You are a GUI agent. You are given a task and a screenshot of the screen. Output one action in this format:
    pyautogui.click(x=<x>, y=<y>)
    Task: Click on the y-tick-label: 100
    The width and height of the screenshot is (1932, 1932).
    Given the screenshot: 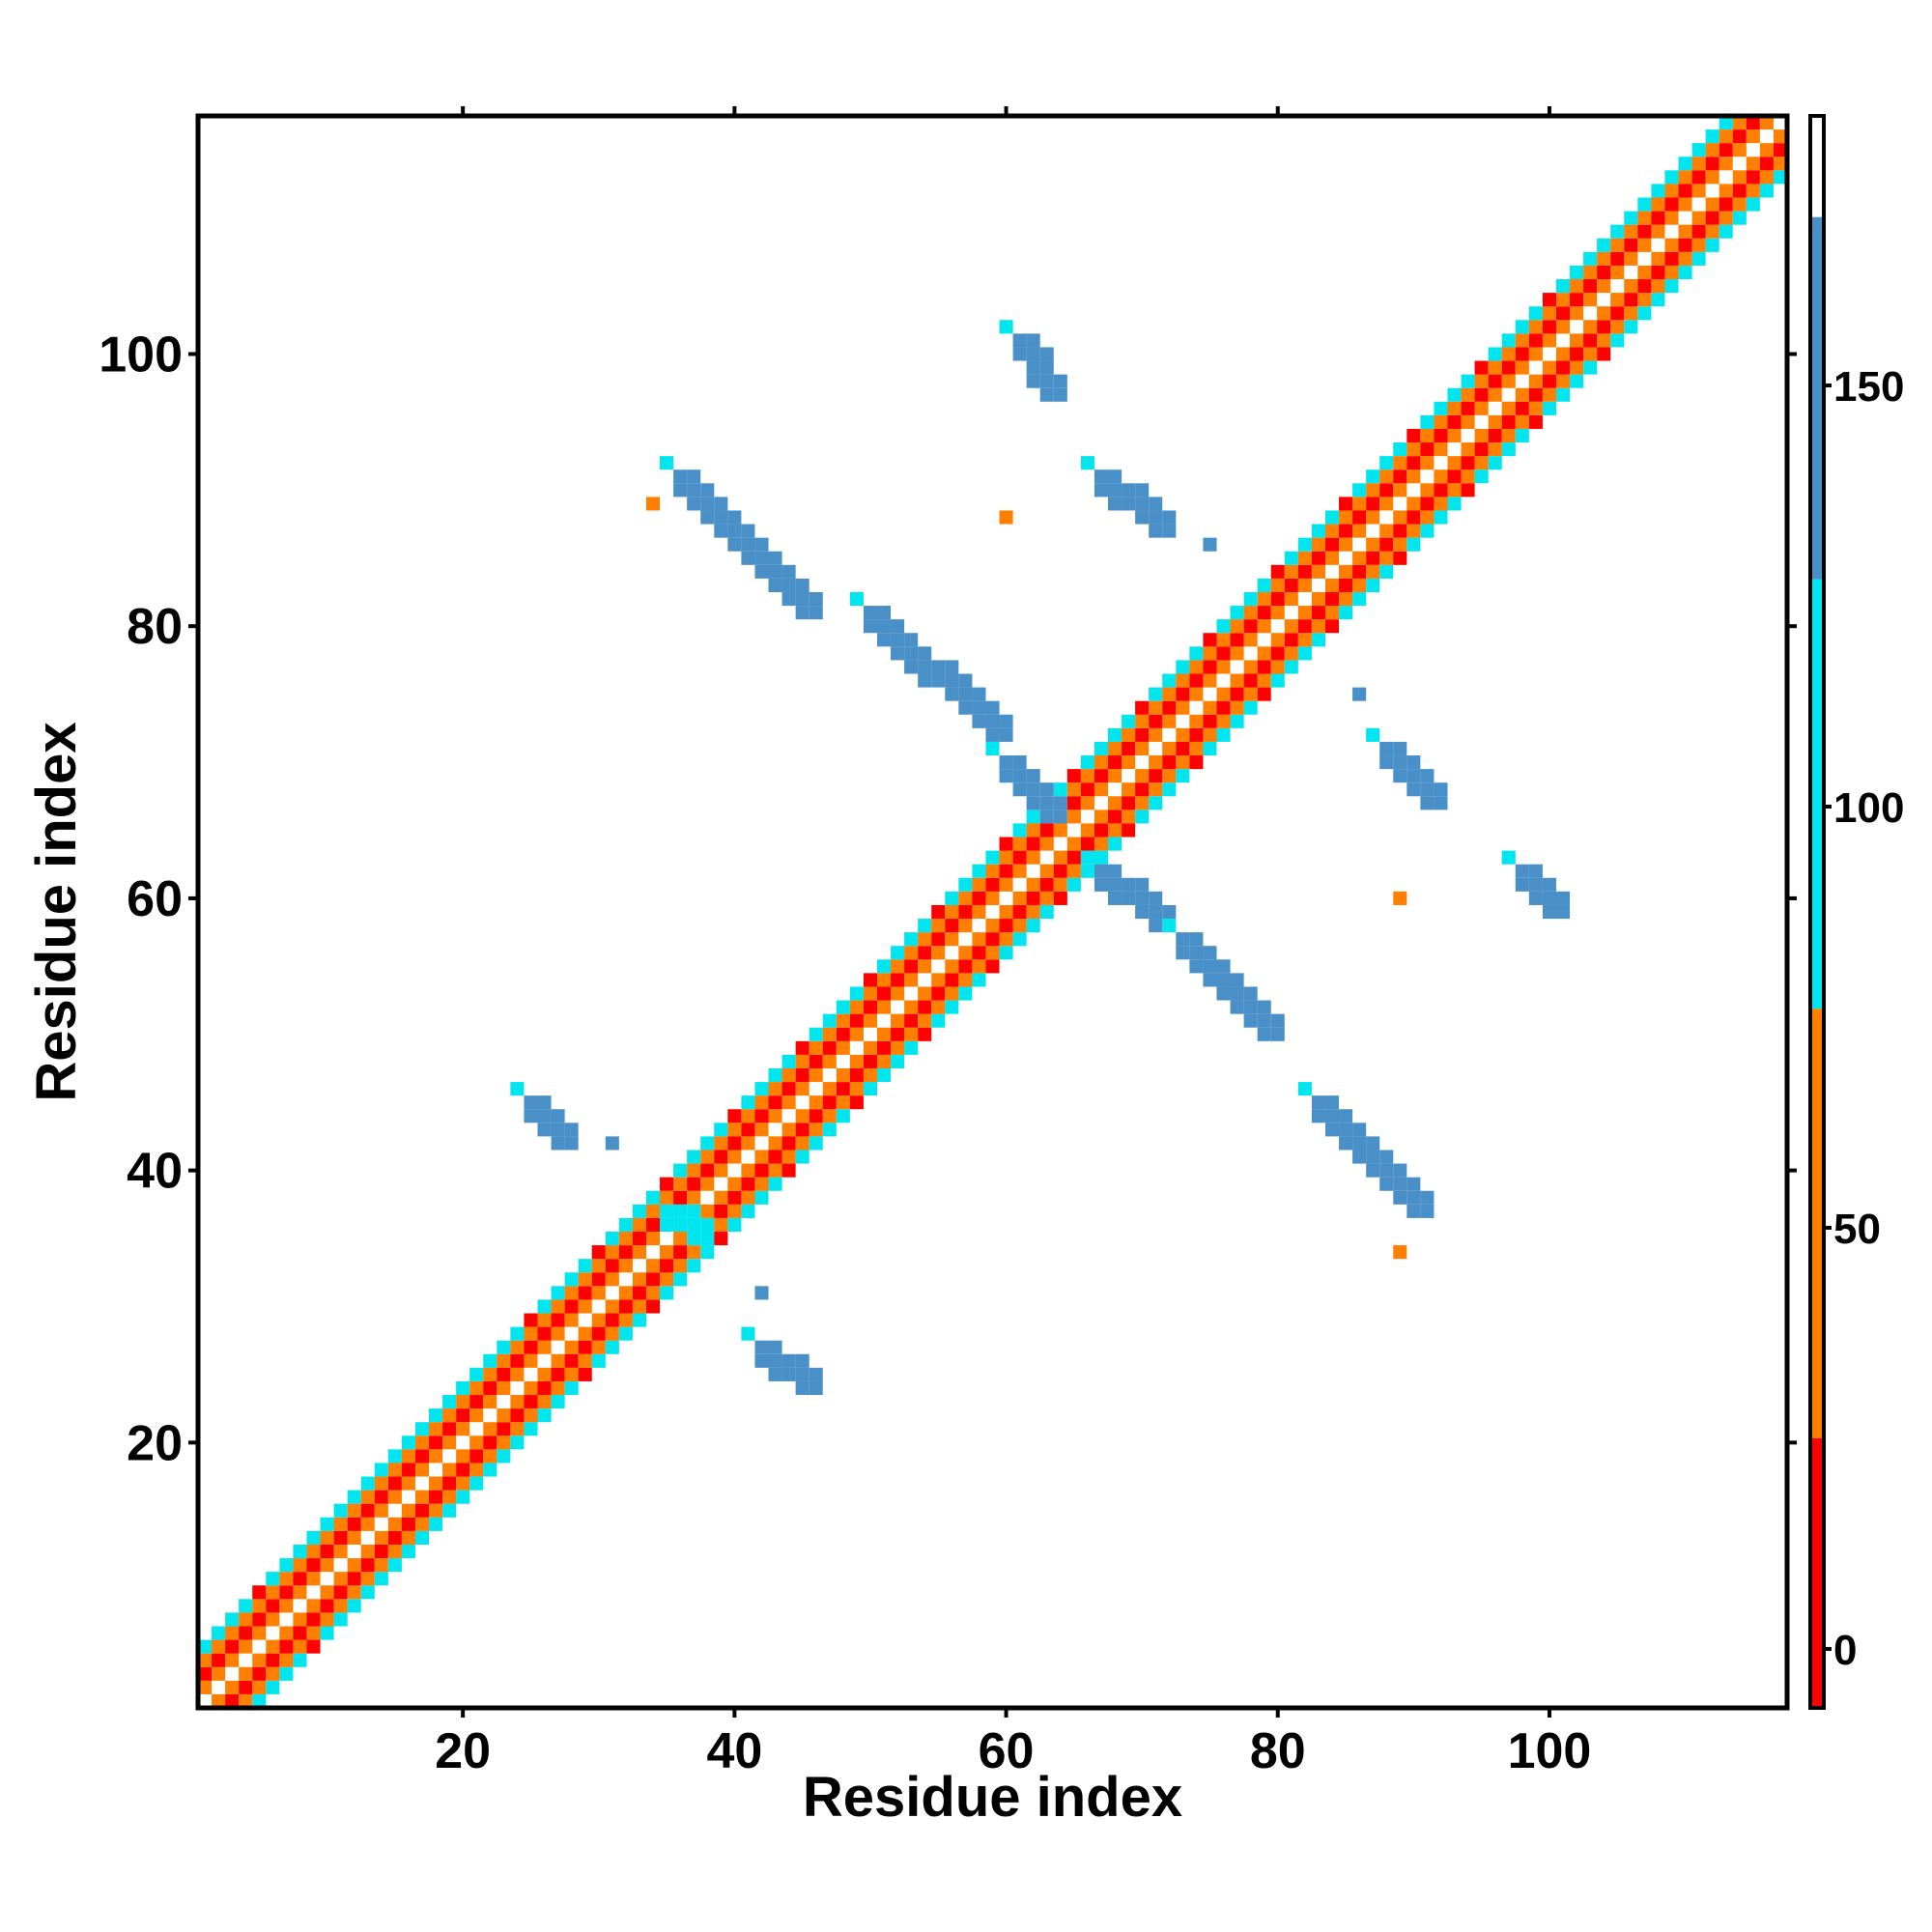 What is the action you would take?
    pyautogui.click(x=141, y=355)
    